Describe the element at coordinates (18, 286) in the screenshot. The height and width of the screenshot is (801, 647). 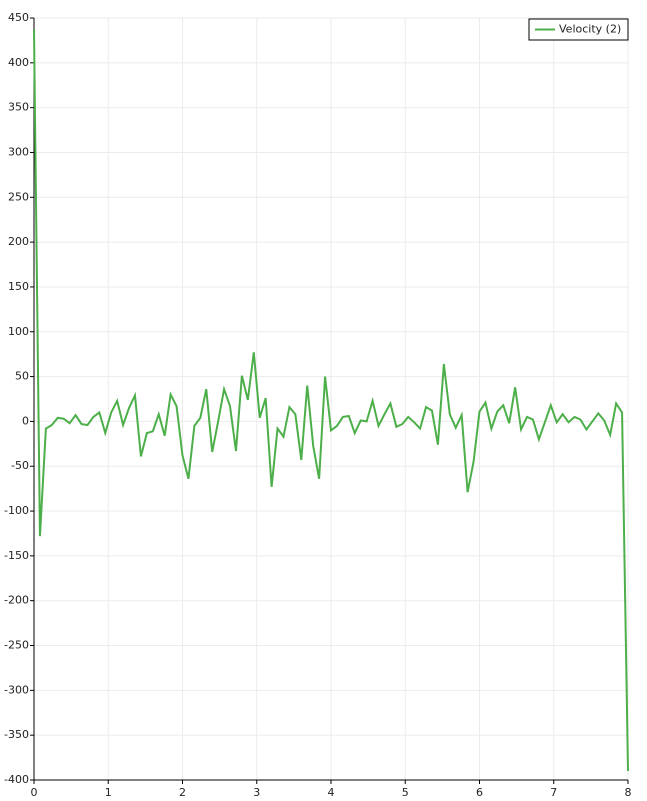
I see `y-tick-label: 150` at that location.